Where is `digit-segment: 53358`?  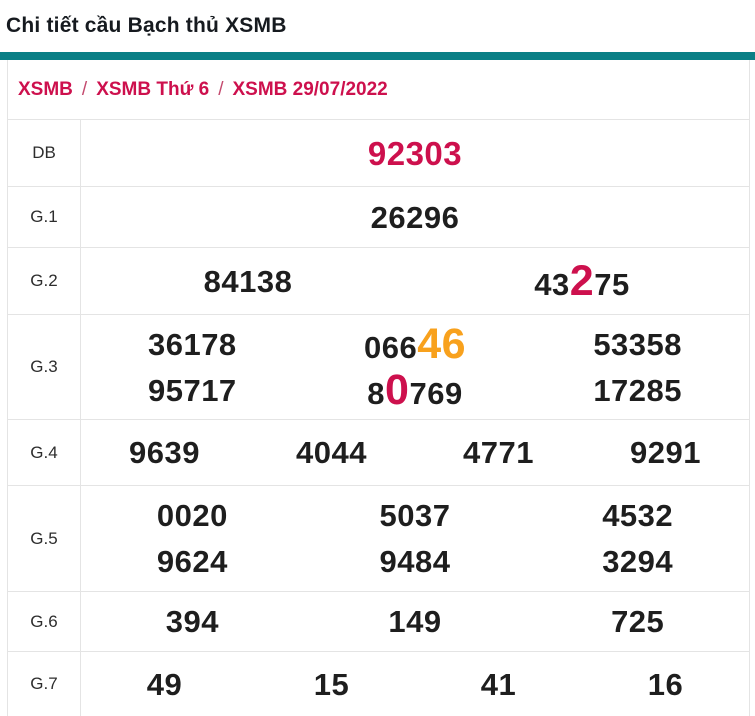 digit-segment: 53358 is located at coordinates (638, 344).